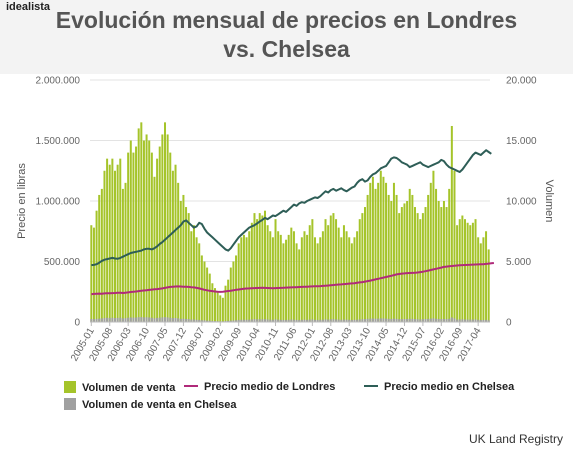 Image resolution: width=573 pixels, height=465 pixels. Describe the element at coordinates (521, 81) in the screenshot. I see `y-right-tick-label: 20.000` at that location.